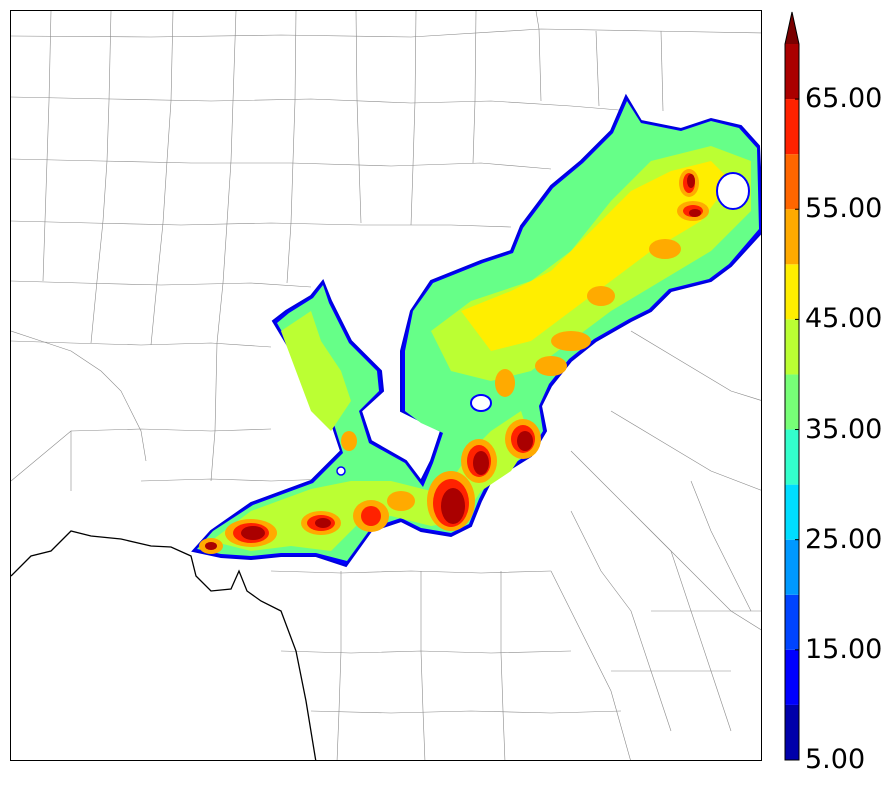  Describe the element at coordinates (844, 649) in the screenshot. I see `colorbar-tick-label: 15.00` at that location.